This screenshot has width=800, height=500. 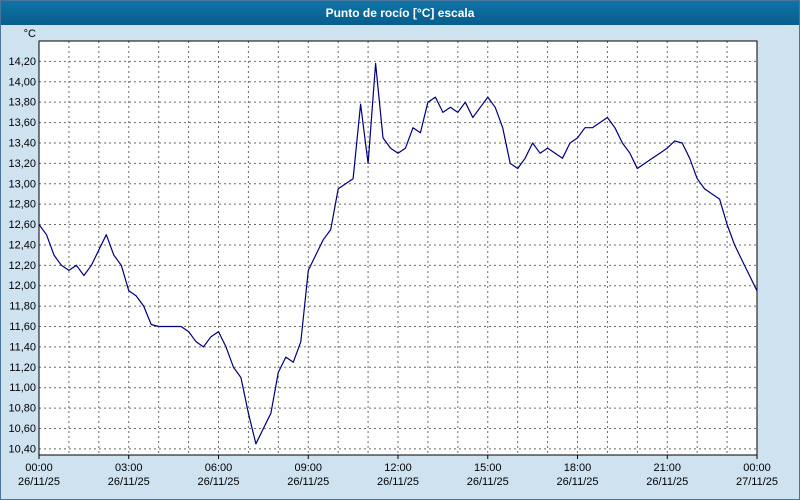 What do you see at coordinates (488, 468) in the screenshot?
I see `x-axis-time-label: 15:00` at bounding box center [488, 468].